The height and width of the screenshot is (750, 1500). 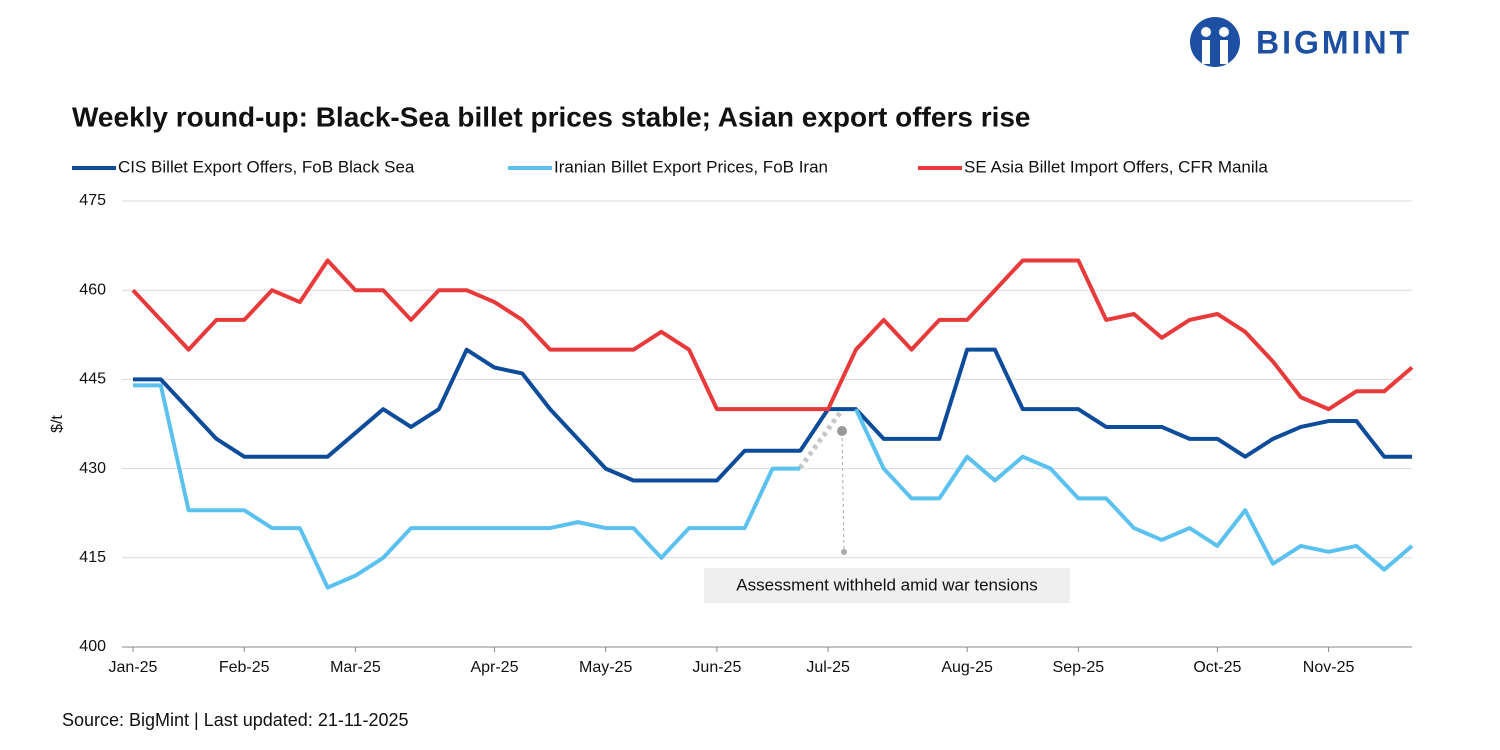 I want to click on x-tick-label: Nov-25, so click(x=1329, y=667).